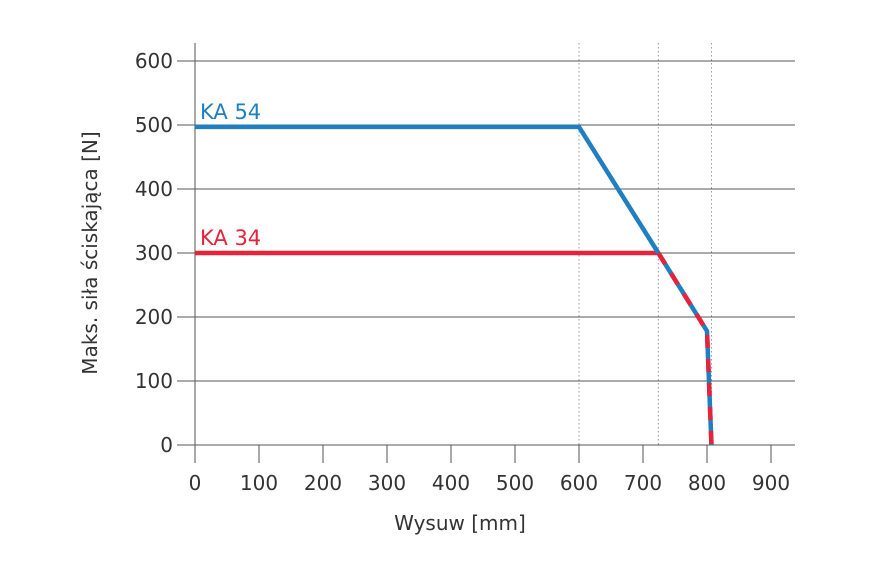 This screenshot has width=885, height=579. Describe the element at coordinates (460, 523) in the screenshot. I see `x-axis-label: Wysuw [mm]` at that location.